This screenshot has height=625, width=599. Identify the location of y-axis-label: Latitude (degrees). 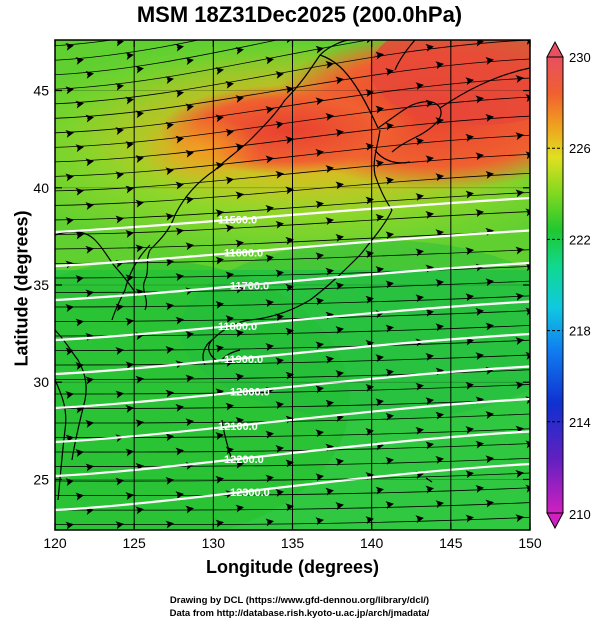
(21, 288).